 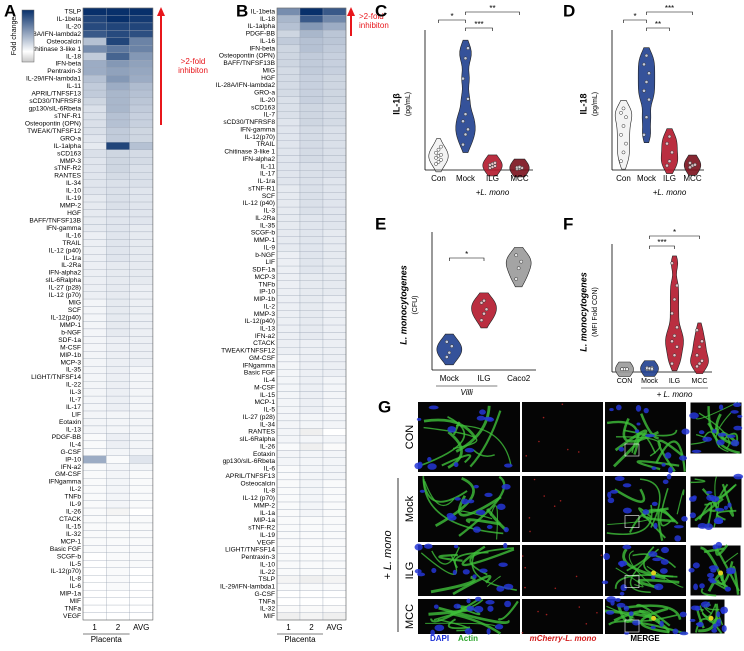 I want to click on micrograph, so click(x=469, y=437).